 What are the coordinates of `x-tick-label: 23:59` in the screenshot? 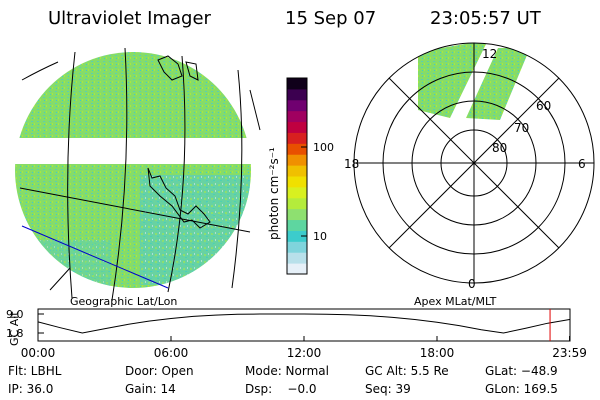 It's located at (569, 353).